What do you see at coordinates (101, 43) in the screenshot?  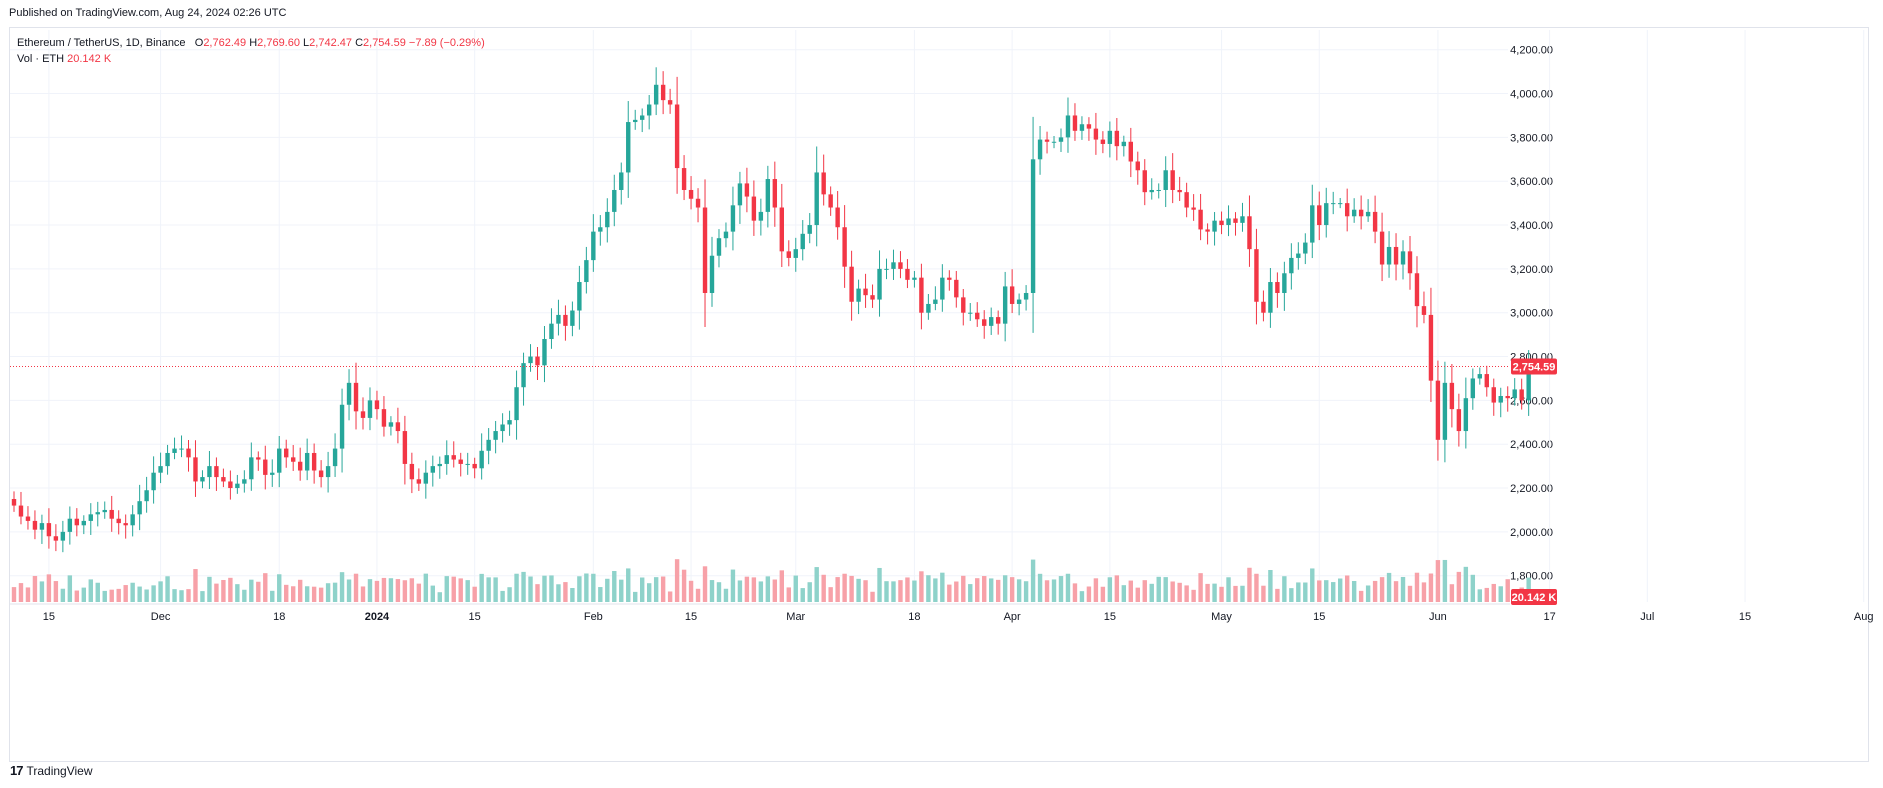 I see `legend-symbol: Ethereum / TetherUS, 1D, Binance` at bounding box center [101, 43].